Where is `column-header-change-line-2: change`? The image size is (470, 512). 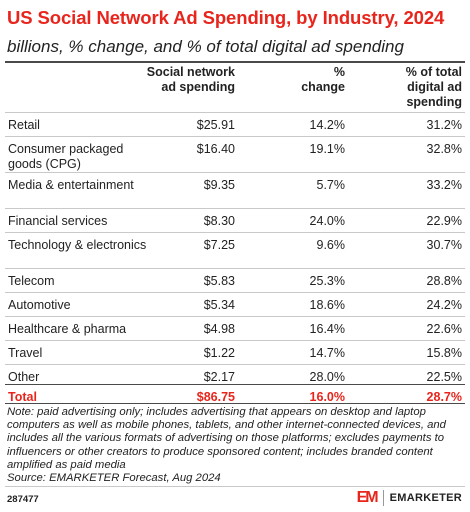
column-header-change-line-2: change is located at coordinates (323, 87).